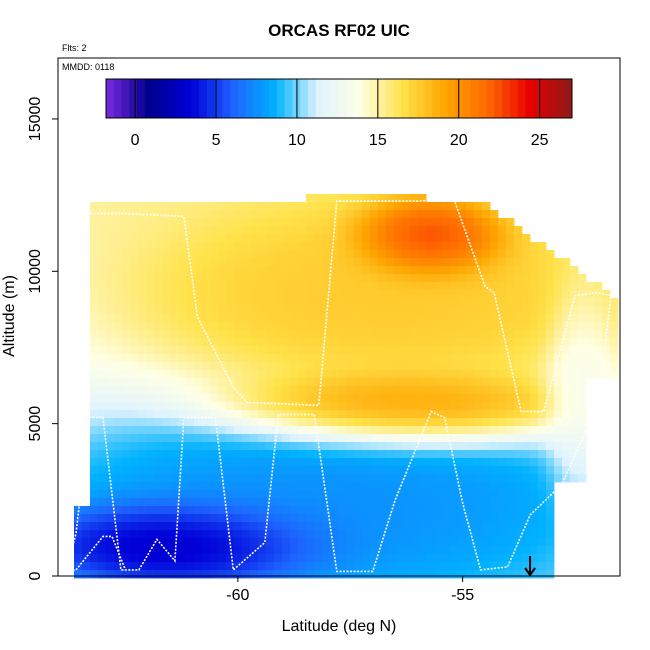 This screenshot has width=650, height=650. I want to click on colorbar: 0 5 10 15 20 25, so click(339, 113).